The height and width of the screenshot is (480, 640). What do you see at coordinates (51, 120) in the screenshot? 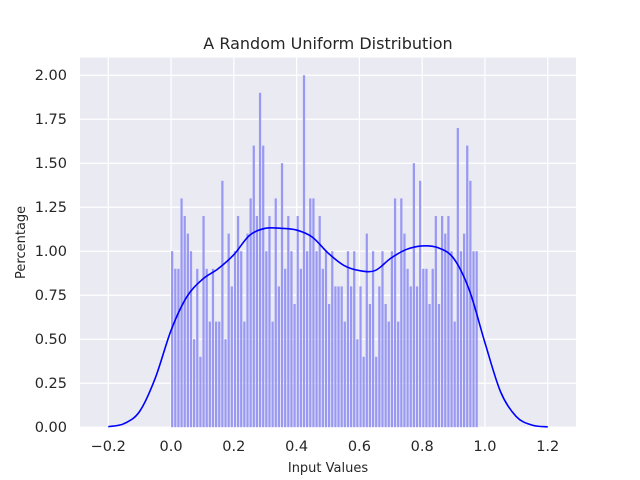
I see `y-tick-label: 1.75` at bounding box center [51, 120].